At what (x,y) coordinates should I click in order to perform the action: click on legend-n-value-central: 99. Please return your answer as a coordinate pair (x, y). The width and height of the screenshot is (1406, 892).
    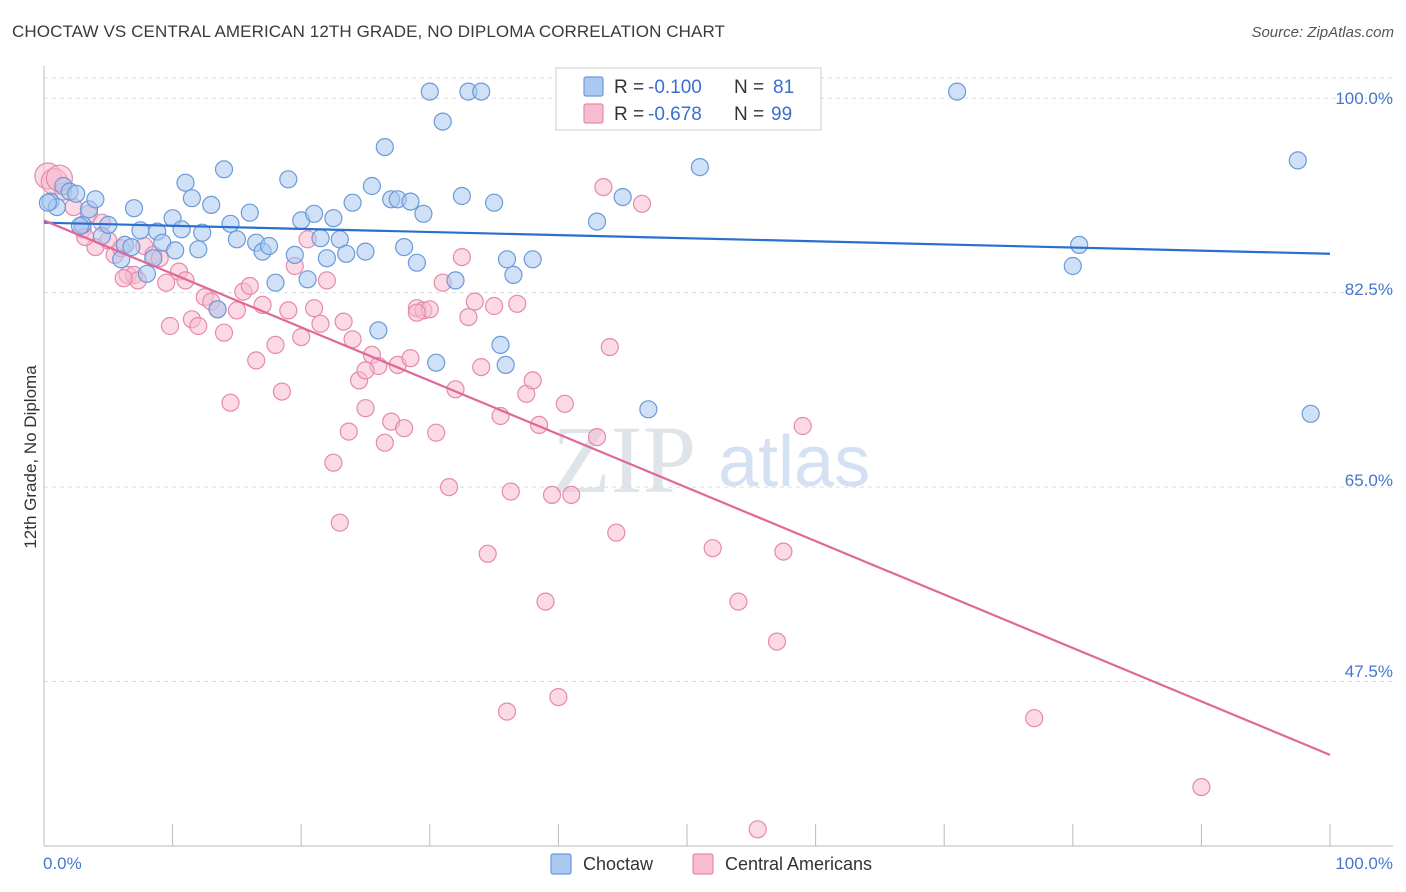
    Looking at the image, I should click on (781, 114).